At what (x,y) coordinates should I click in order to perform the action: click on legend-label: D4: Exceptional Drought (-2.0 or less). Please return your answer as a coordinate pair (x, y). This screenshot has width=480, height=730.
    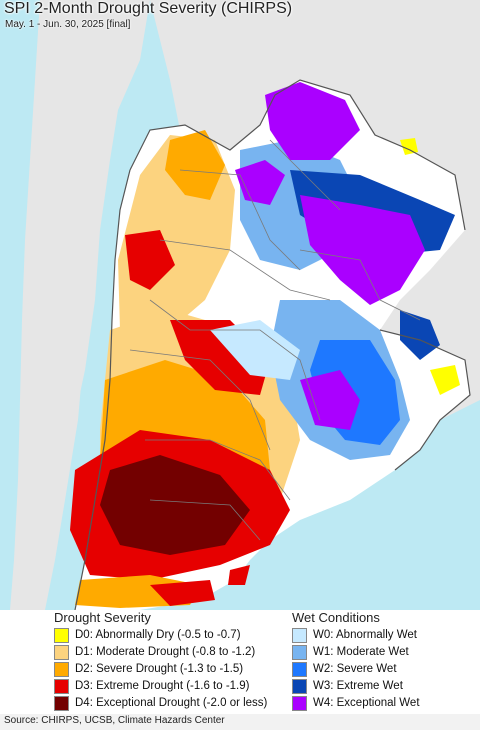
    Looking at the image, I should click on (171, 703).